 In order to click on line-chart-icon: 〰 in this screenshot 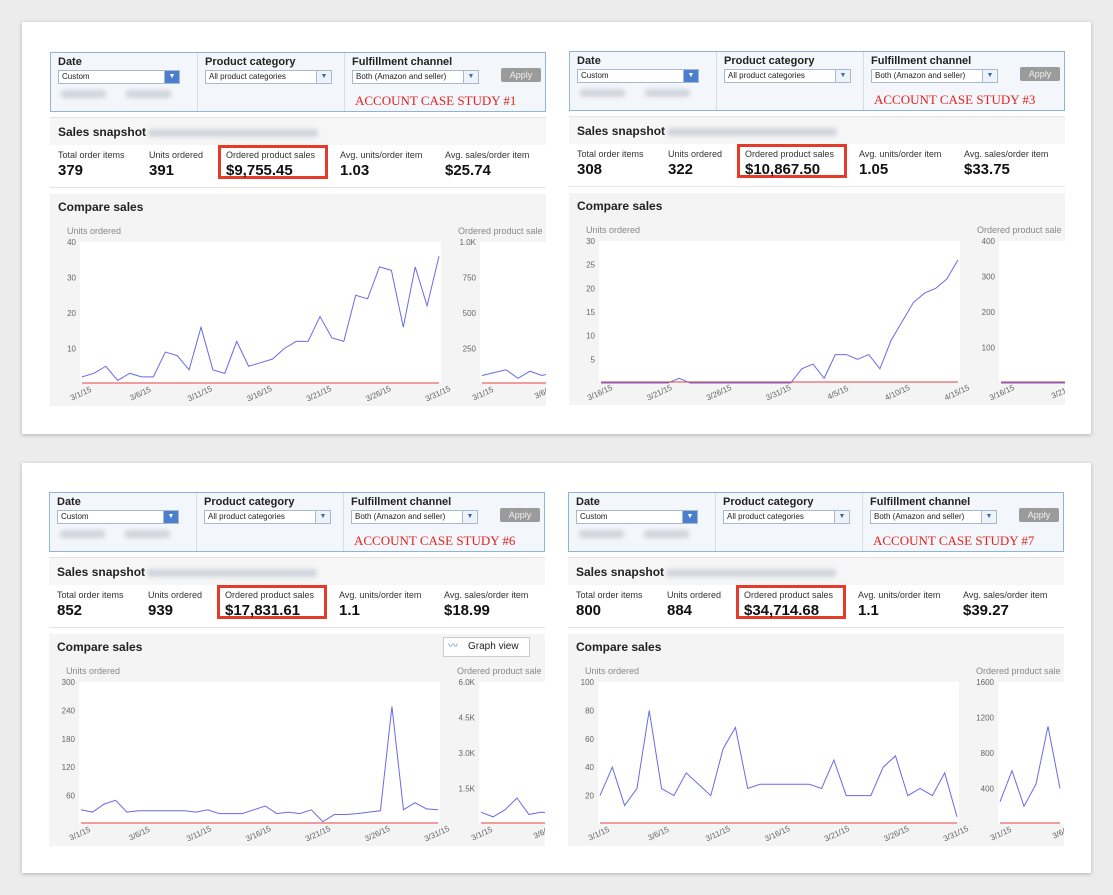, I will do `click(453, 646)`.